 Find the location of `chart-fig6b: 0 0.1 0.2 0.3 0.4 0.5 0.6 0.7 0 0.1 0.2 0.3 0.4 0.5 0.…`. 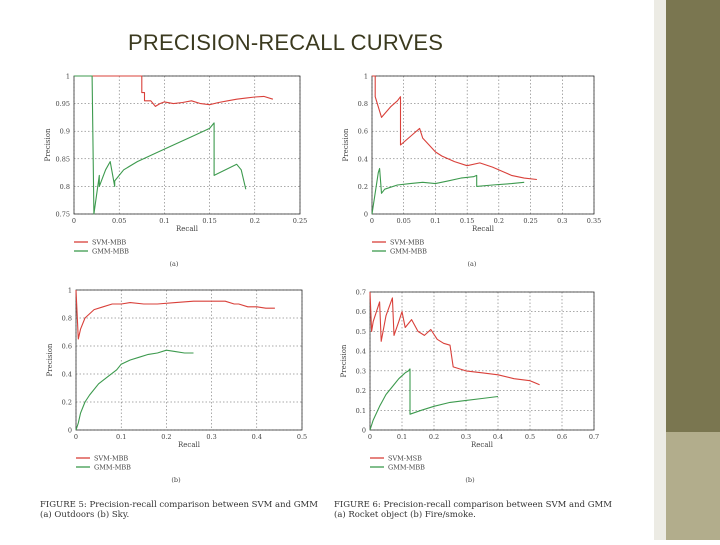

chart-fig6b: 0 0.1 0.2 0.3 0.4 0.5 0.6 0.7 0 0.1 0.2 0.3 0.4 0.5 0.… is located at coordinates (469, 387).